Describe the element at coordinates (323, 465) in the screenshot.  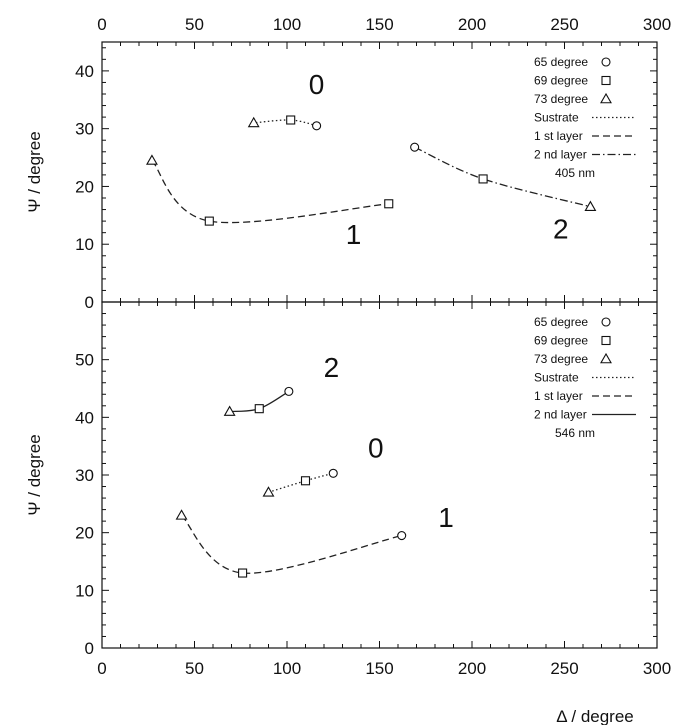
I see `bottom-series-0: 0` at that location.